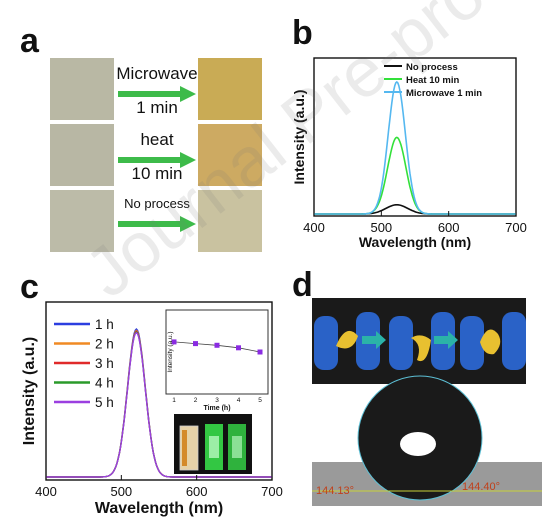  Describe the element at coordinates (302, 285) in the screenshot. I see `panel-d-letter: d` at that location.